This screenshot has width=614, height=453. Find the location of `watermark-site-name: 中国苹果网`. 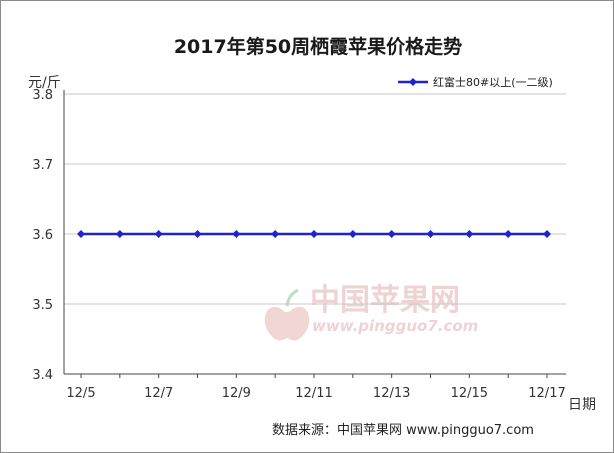

watermark-site-name: 中国苹果网 is located at coordinates (385, 300).